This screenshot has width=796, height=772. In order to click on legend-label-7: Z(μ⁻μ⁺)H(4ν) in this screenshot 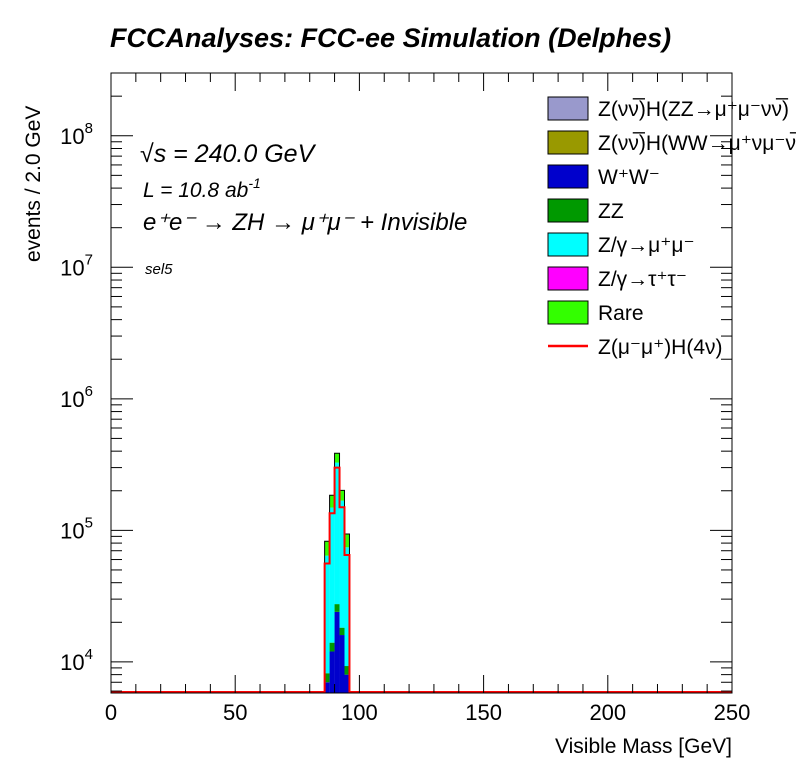, I will do `click(660, 347)`.